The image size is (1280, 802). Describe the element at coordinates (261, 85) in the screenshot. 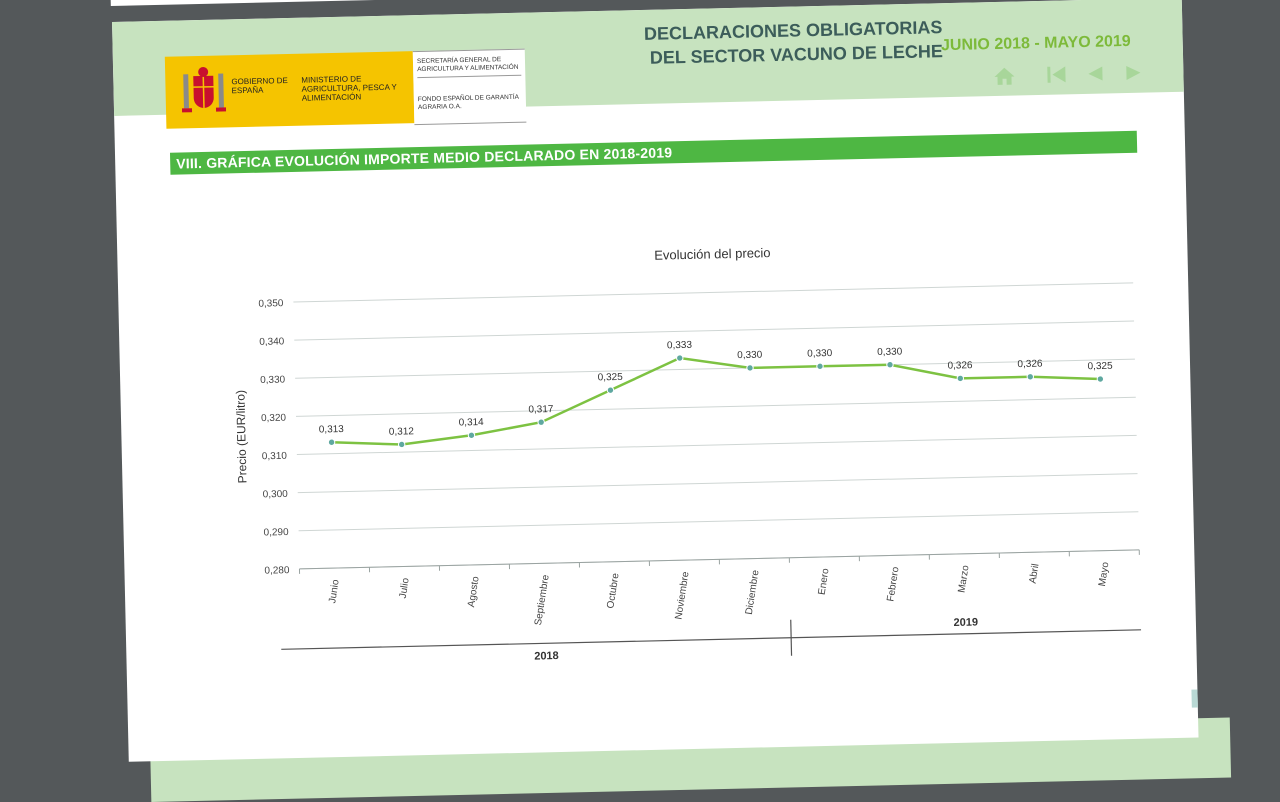

I see `government-name: GOBIERNO DE ESPAÑA` at that location.